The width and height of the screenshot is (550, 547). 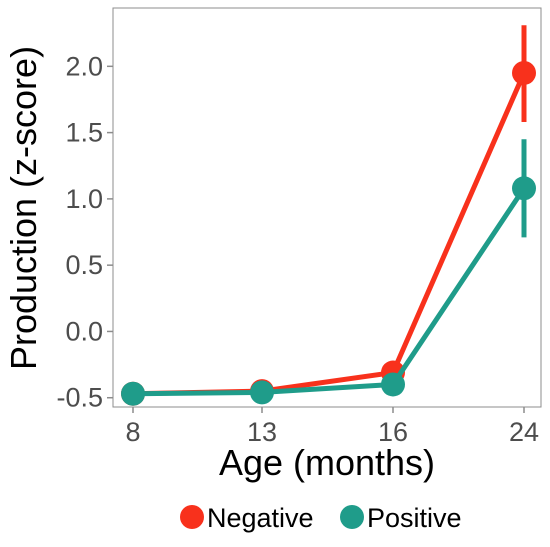 What do you see at coordinates (321, 518) in the screenshot?
I see `legend: Negative Positive` at bounding box center [321, 518].